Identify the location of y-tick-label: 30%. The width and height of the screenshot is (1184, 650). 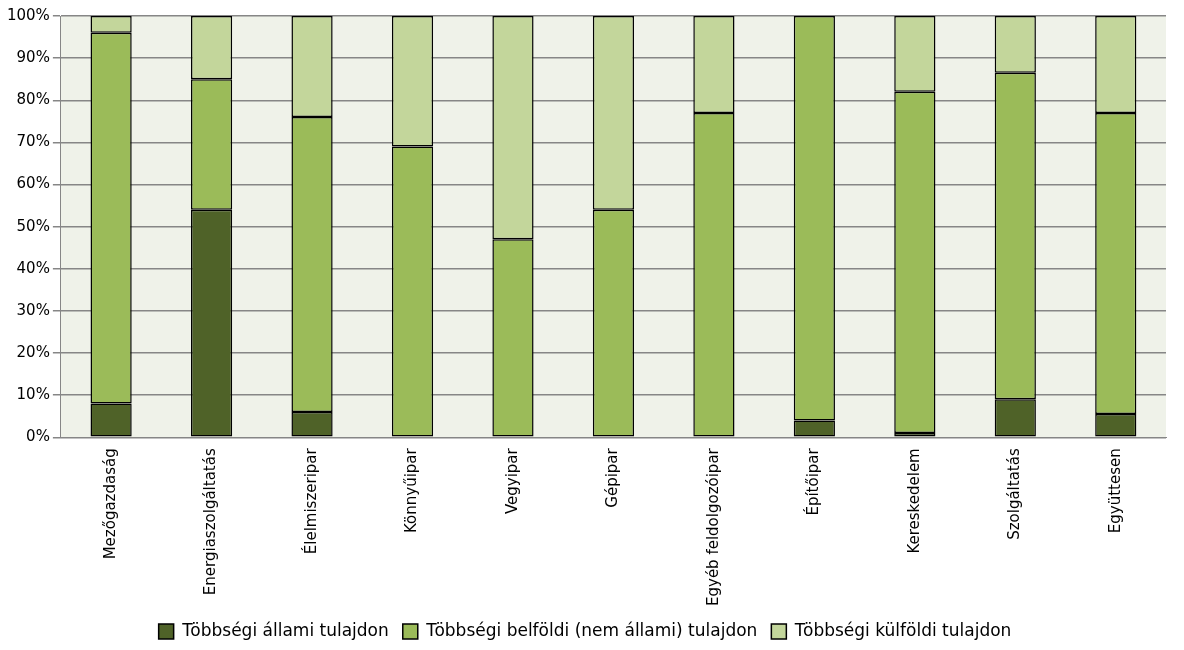
(33, 309).